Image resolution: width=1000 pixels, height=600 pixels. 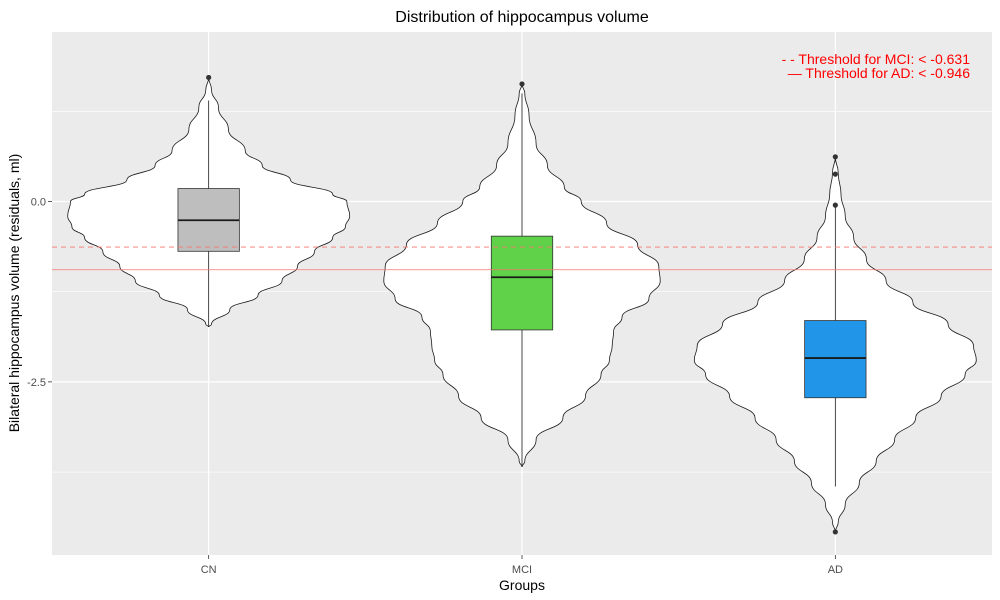 I want to click on y-tick-label: -2.5, so click(x=36, y=383).